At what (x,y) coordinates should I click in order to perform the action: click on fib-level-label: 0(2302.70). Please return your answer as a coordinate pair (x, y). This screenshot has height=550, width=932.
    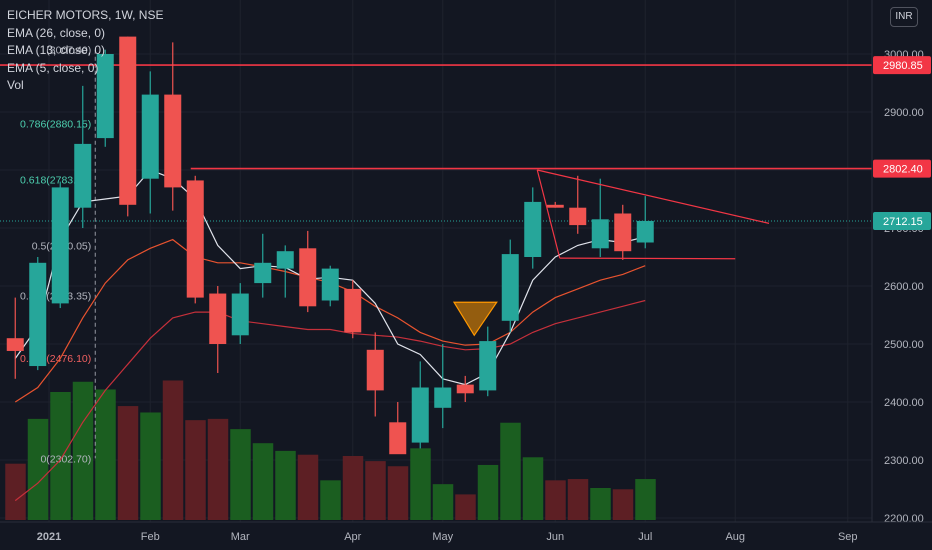
    Looking at the image, I should click on (65, 459).